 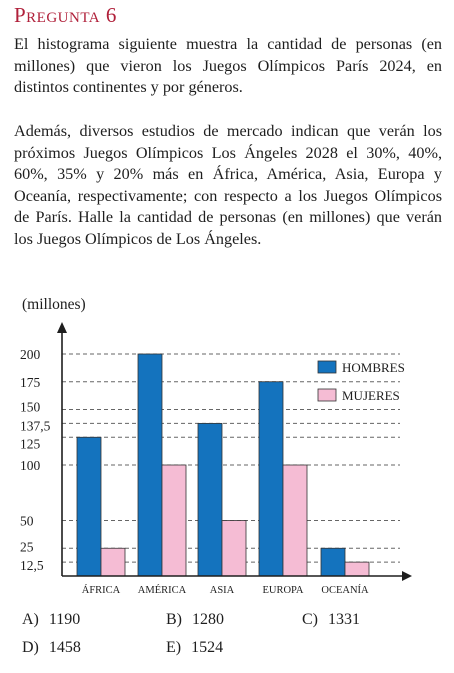 What do you see at coordinates (333, 562) in the screenshot?
I see `bar-hombres-oceanía` at bounding box center [333, 562].